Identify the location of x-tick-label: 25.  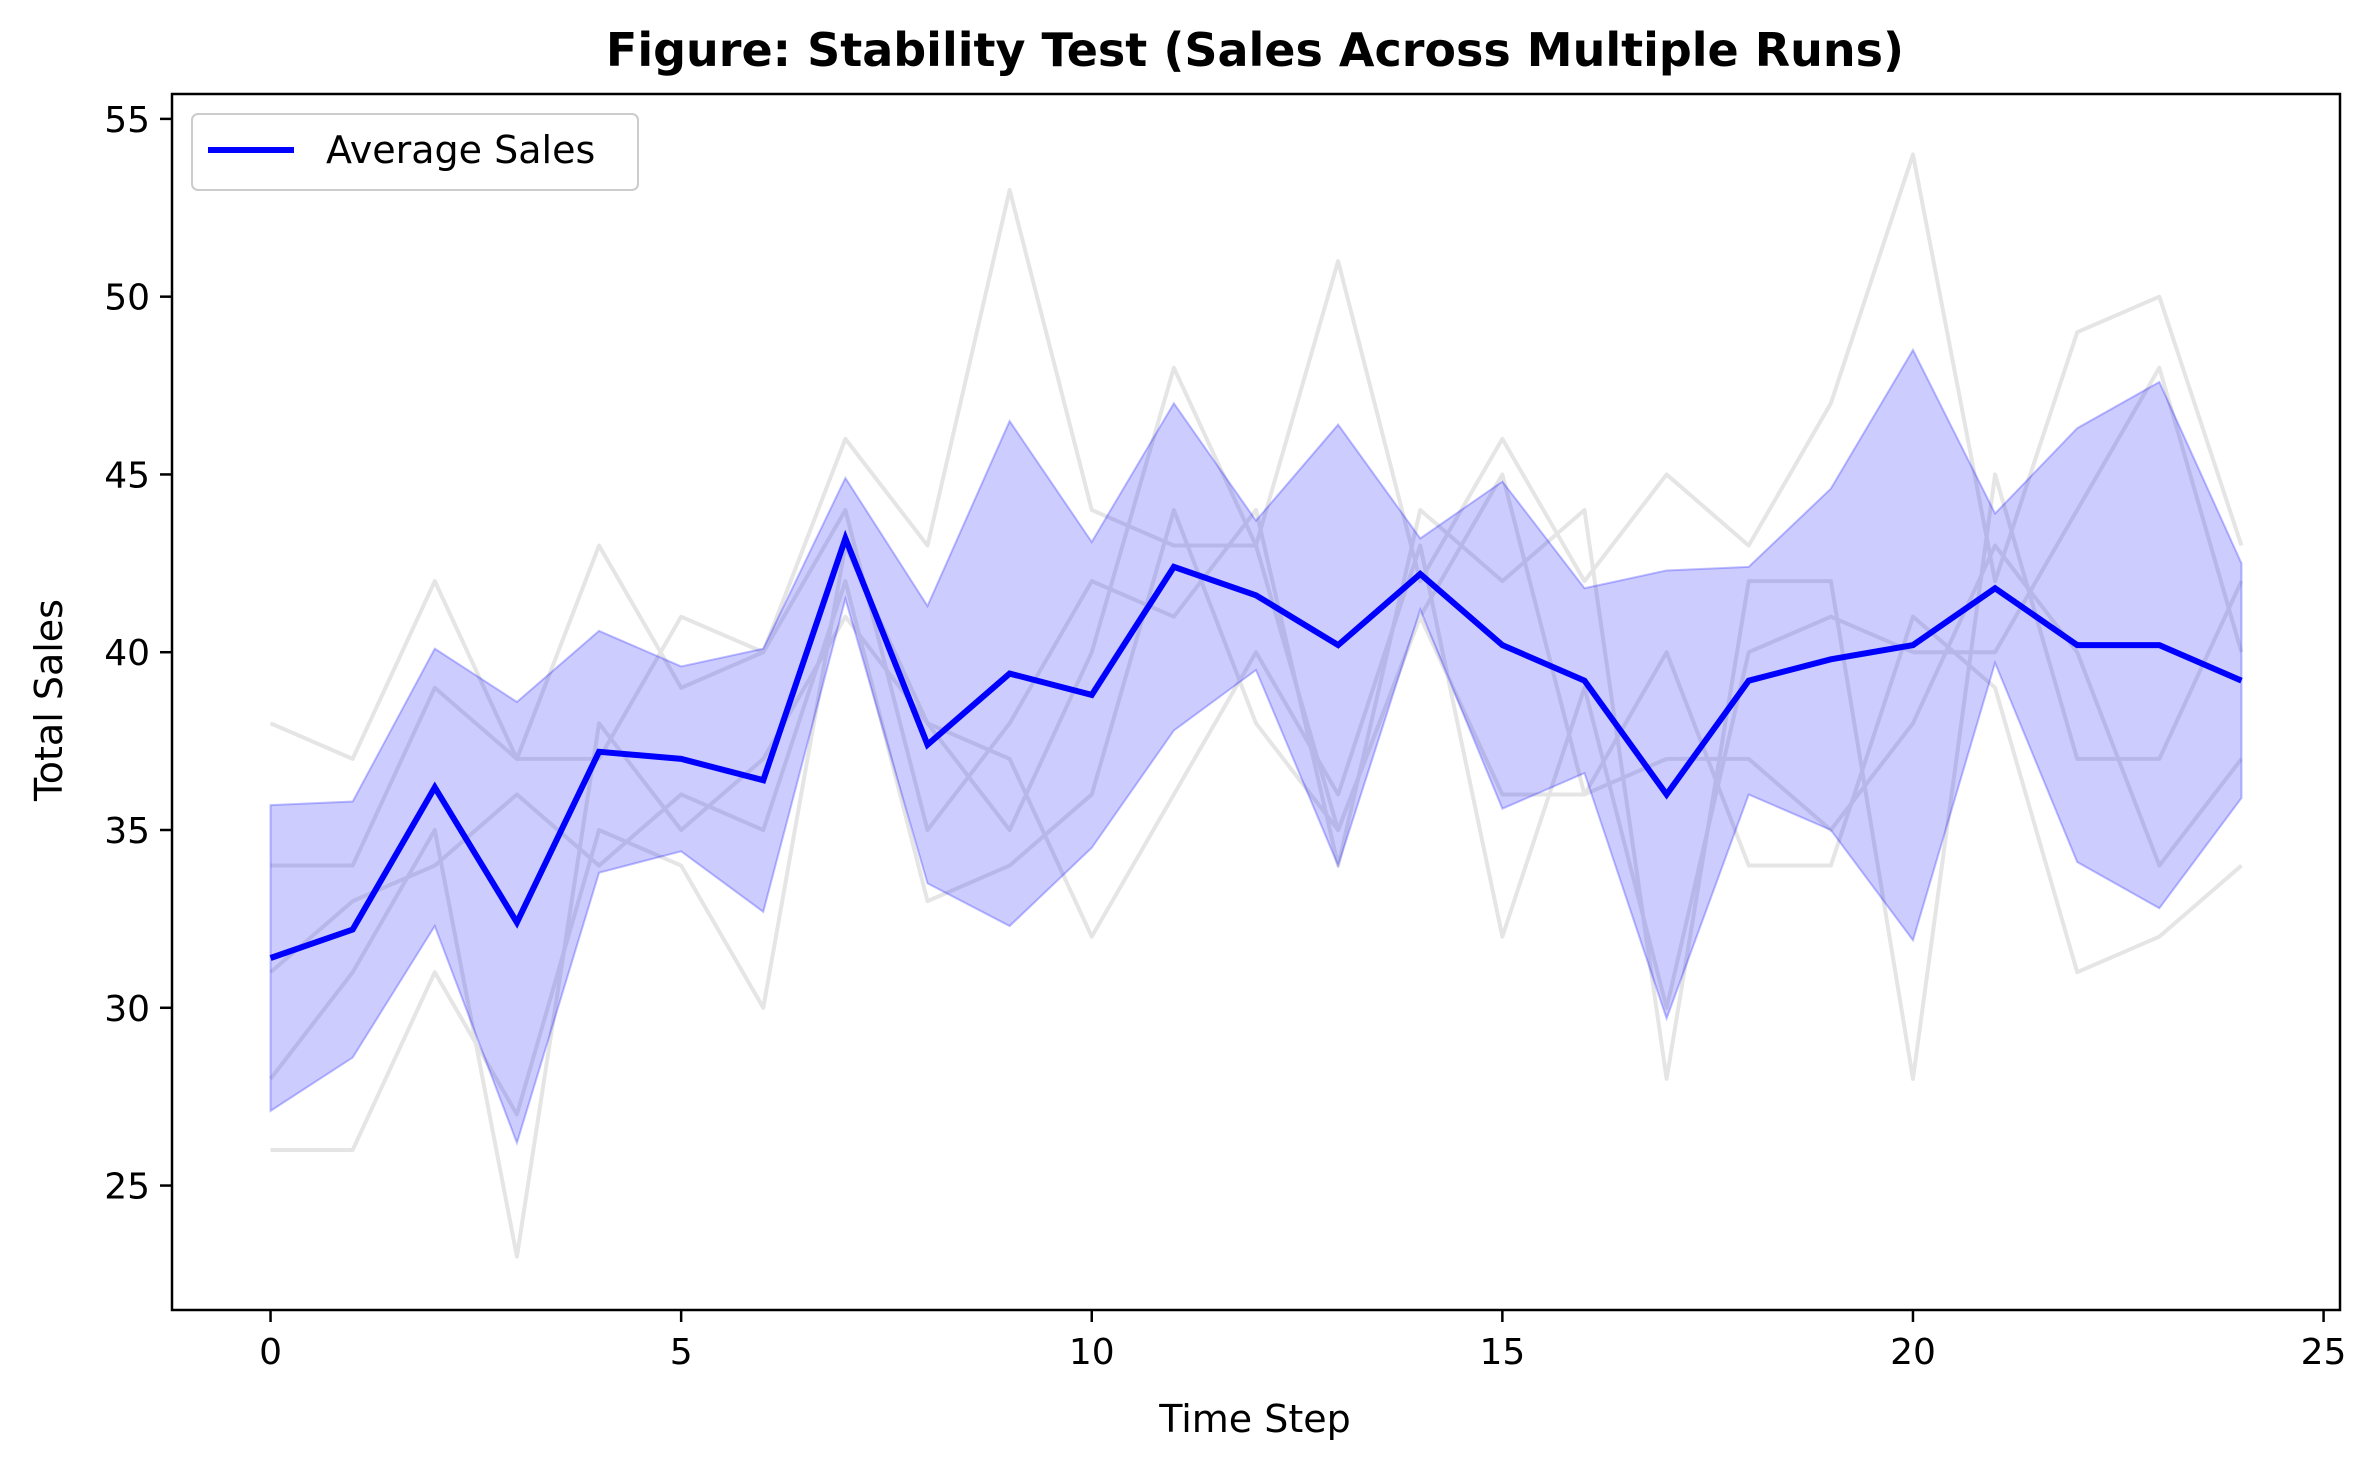
(2324, 1352).